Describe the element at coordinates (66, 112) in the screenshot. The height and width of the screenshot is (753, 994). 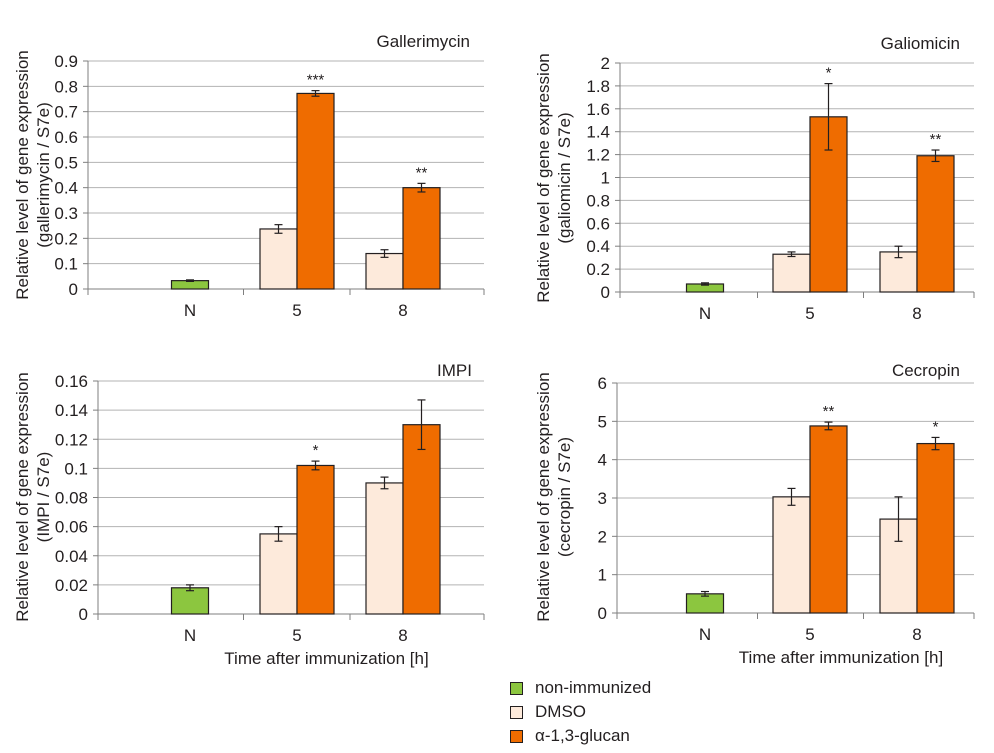
I see `y-tick-label: 0.7` at that location.